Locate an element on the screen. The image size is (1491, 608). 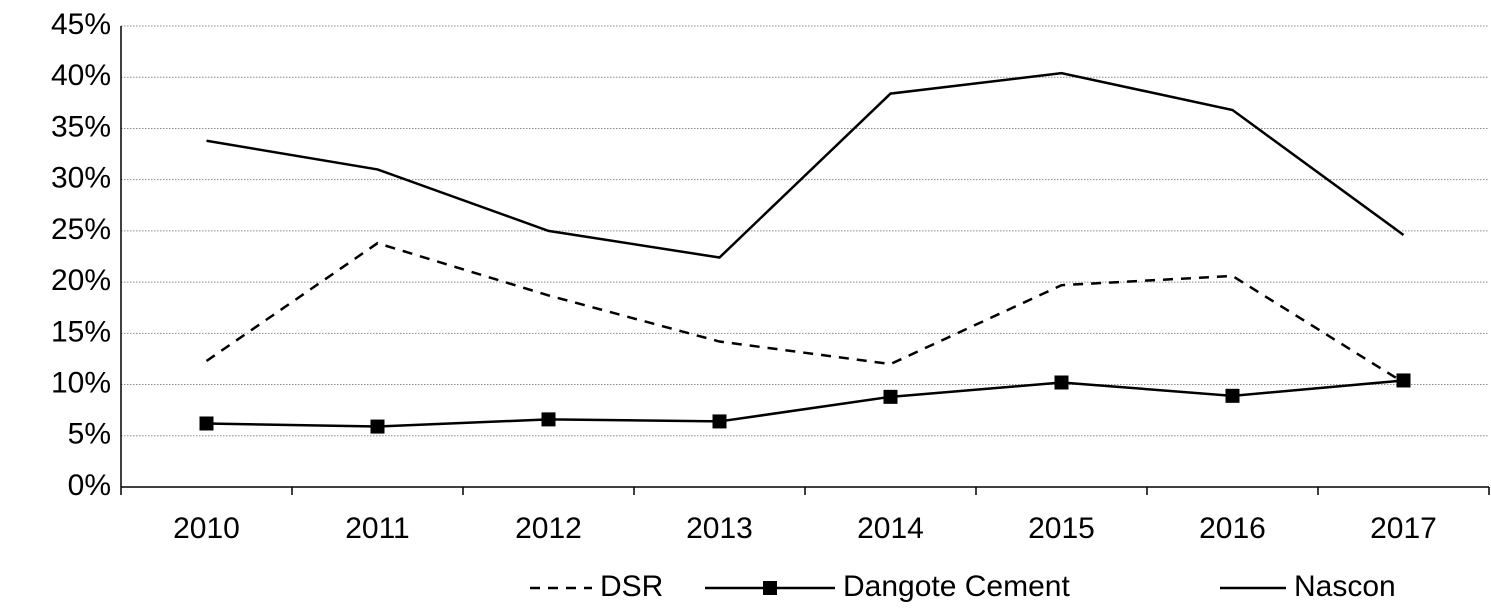
legend-label: DSR is located at coordinates (631, 586).